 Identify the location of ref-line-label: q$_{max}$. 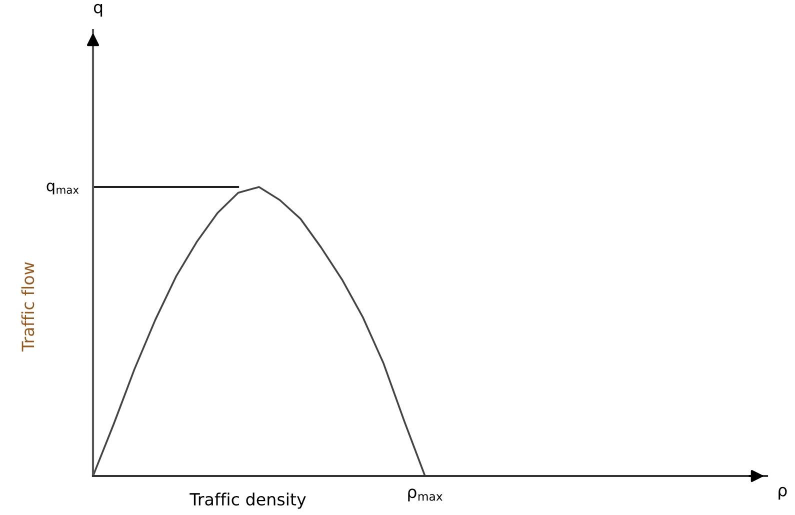
(62, 188).